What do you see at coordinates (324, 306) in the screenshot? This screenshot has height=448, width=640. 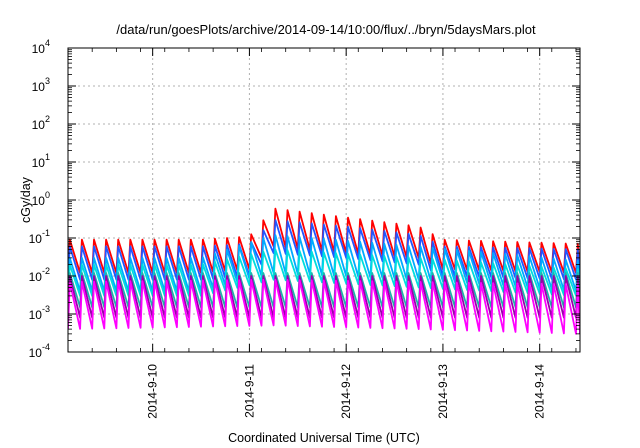 I see `series-line` at bounding box center [324, 306].